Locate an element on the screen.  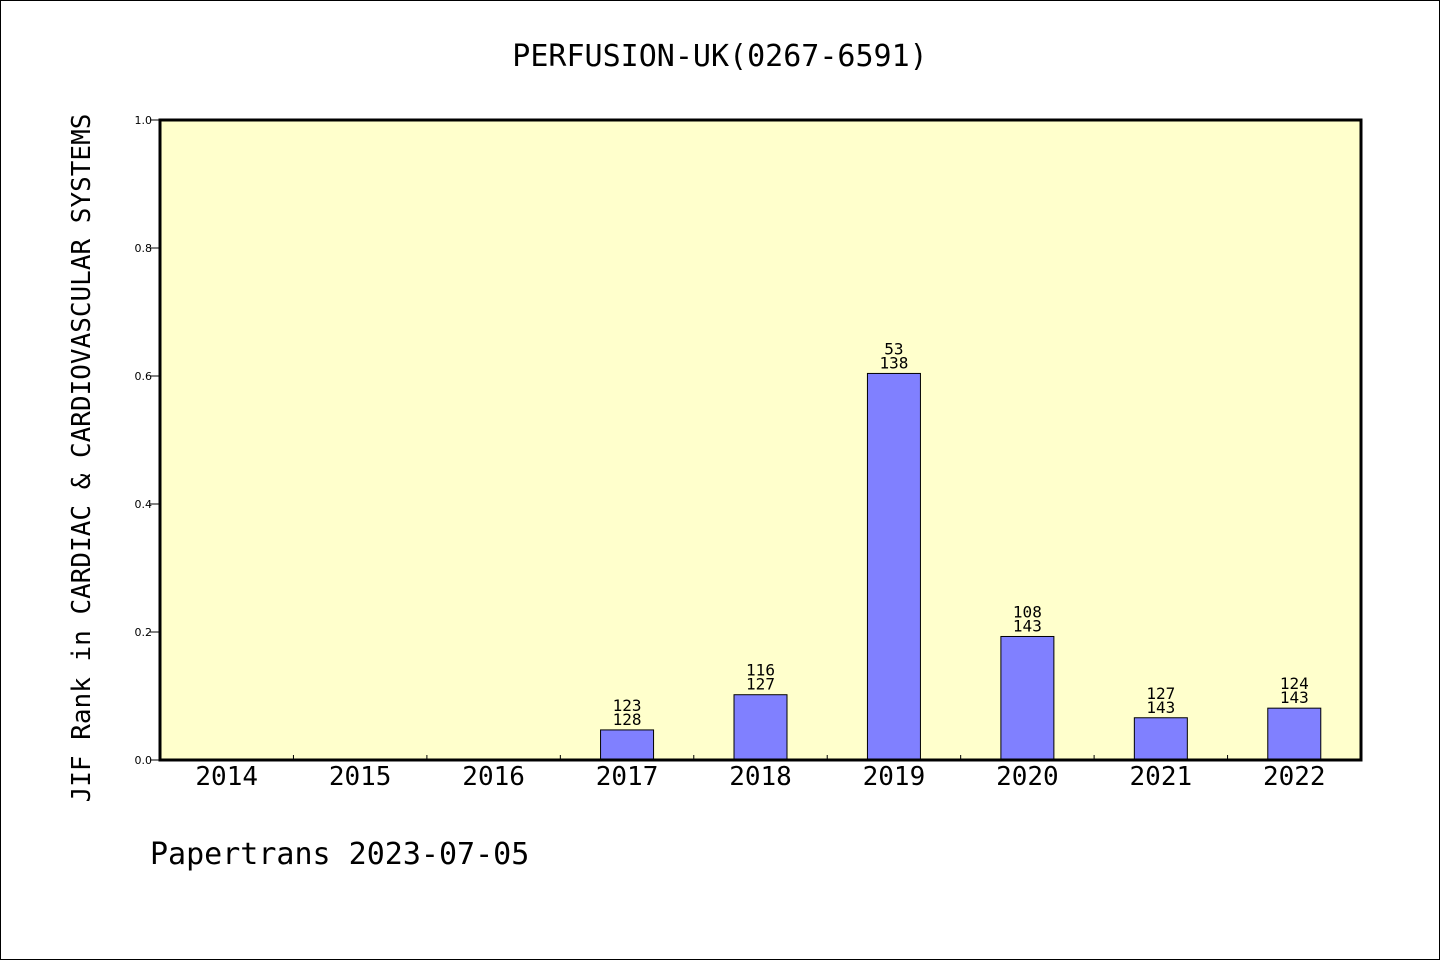
y-tick-label: 0.8 is located at coordinates (144, 248).